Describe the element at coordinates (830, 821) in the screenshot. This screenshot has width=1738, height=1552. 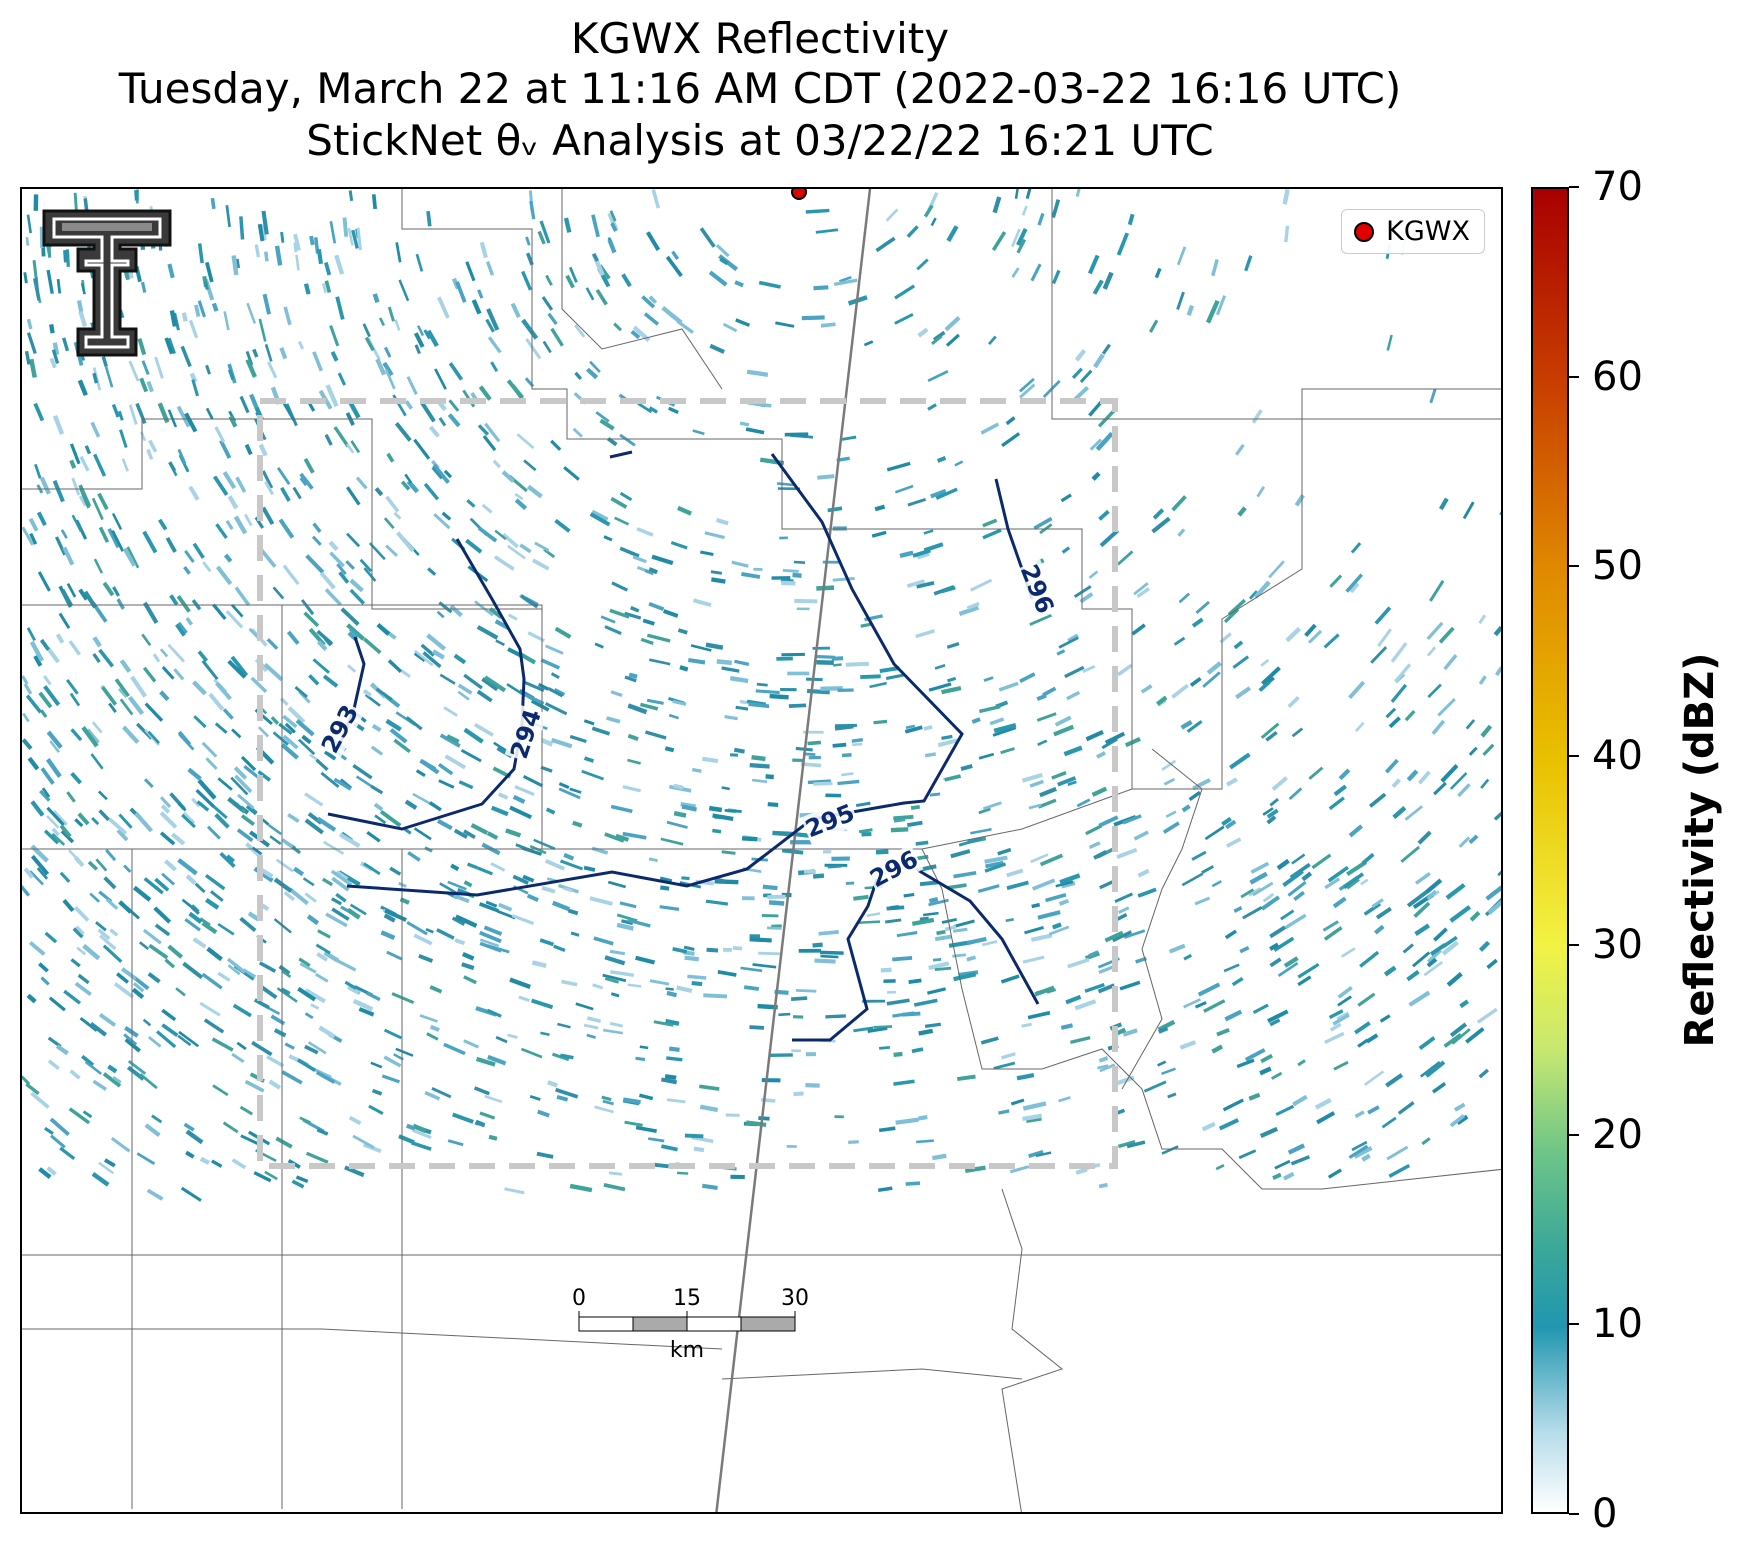
I see `contour-label-background` at that location.